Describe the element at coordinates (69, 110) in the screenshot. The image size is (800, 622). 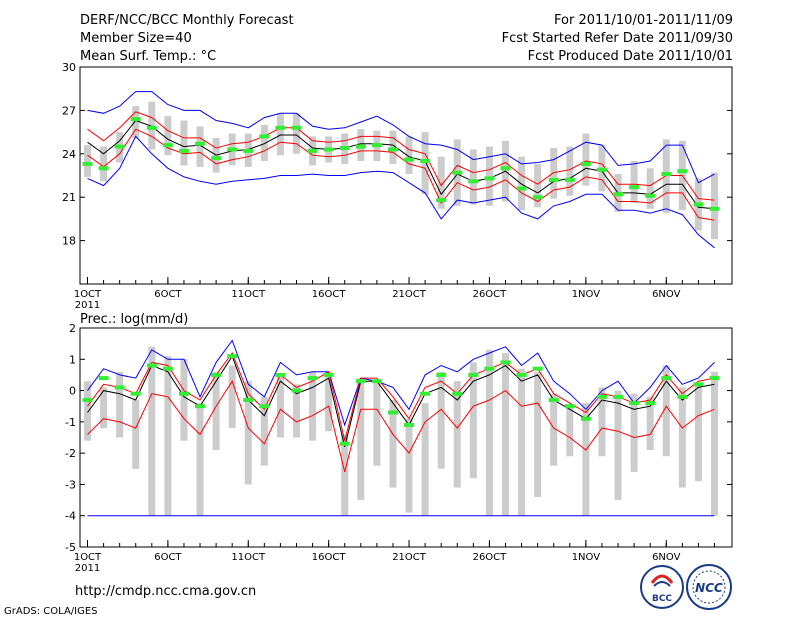
I see `y-tick-label: 27` at that location.